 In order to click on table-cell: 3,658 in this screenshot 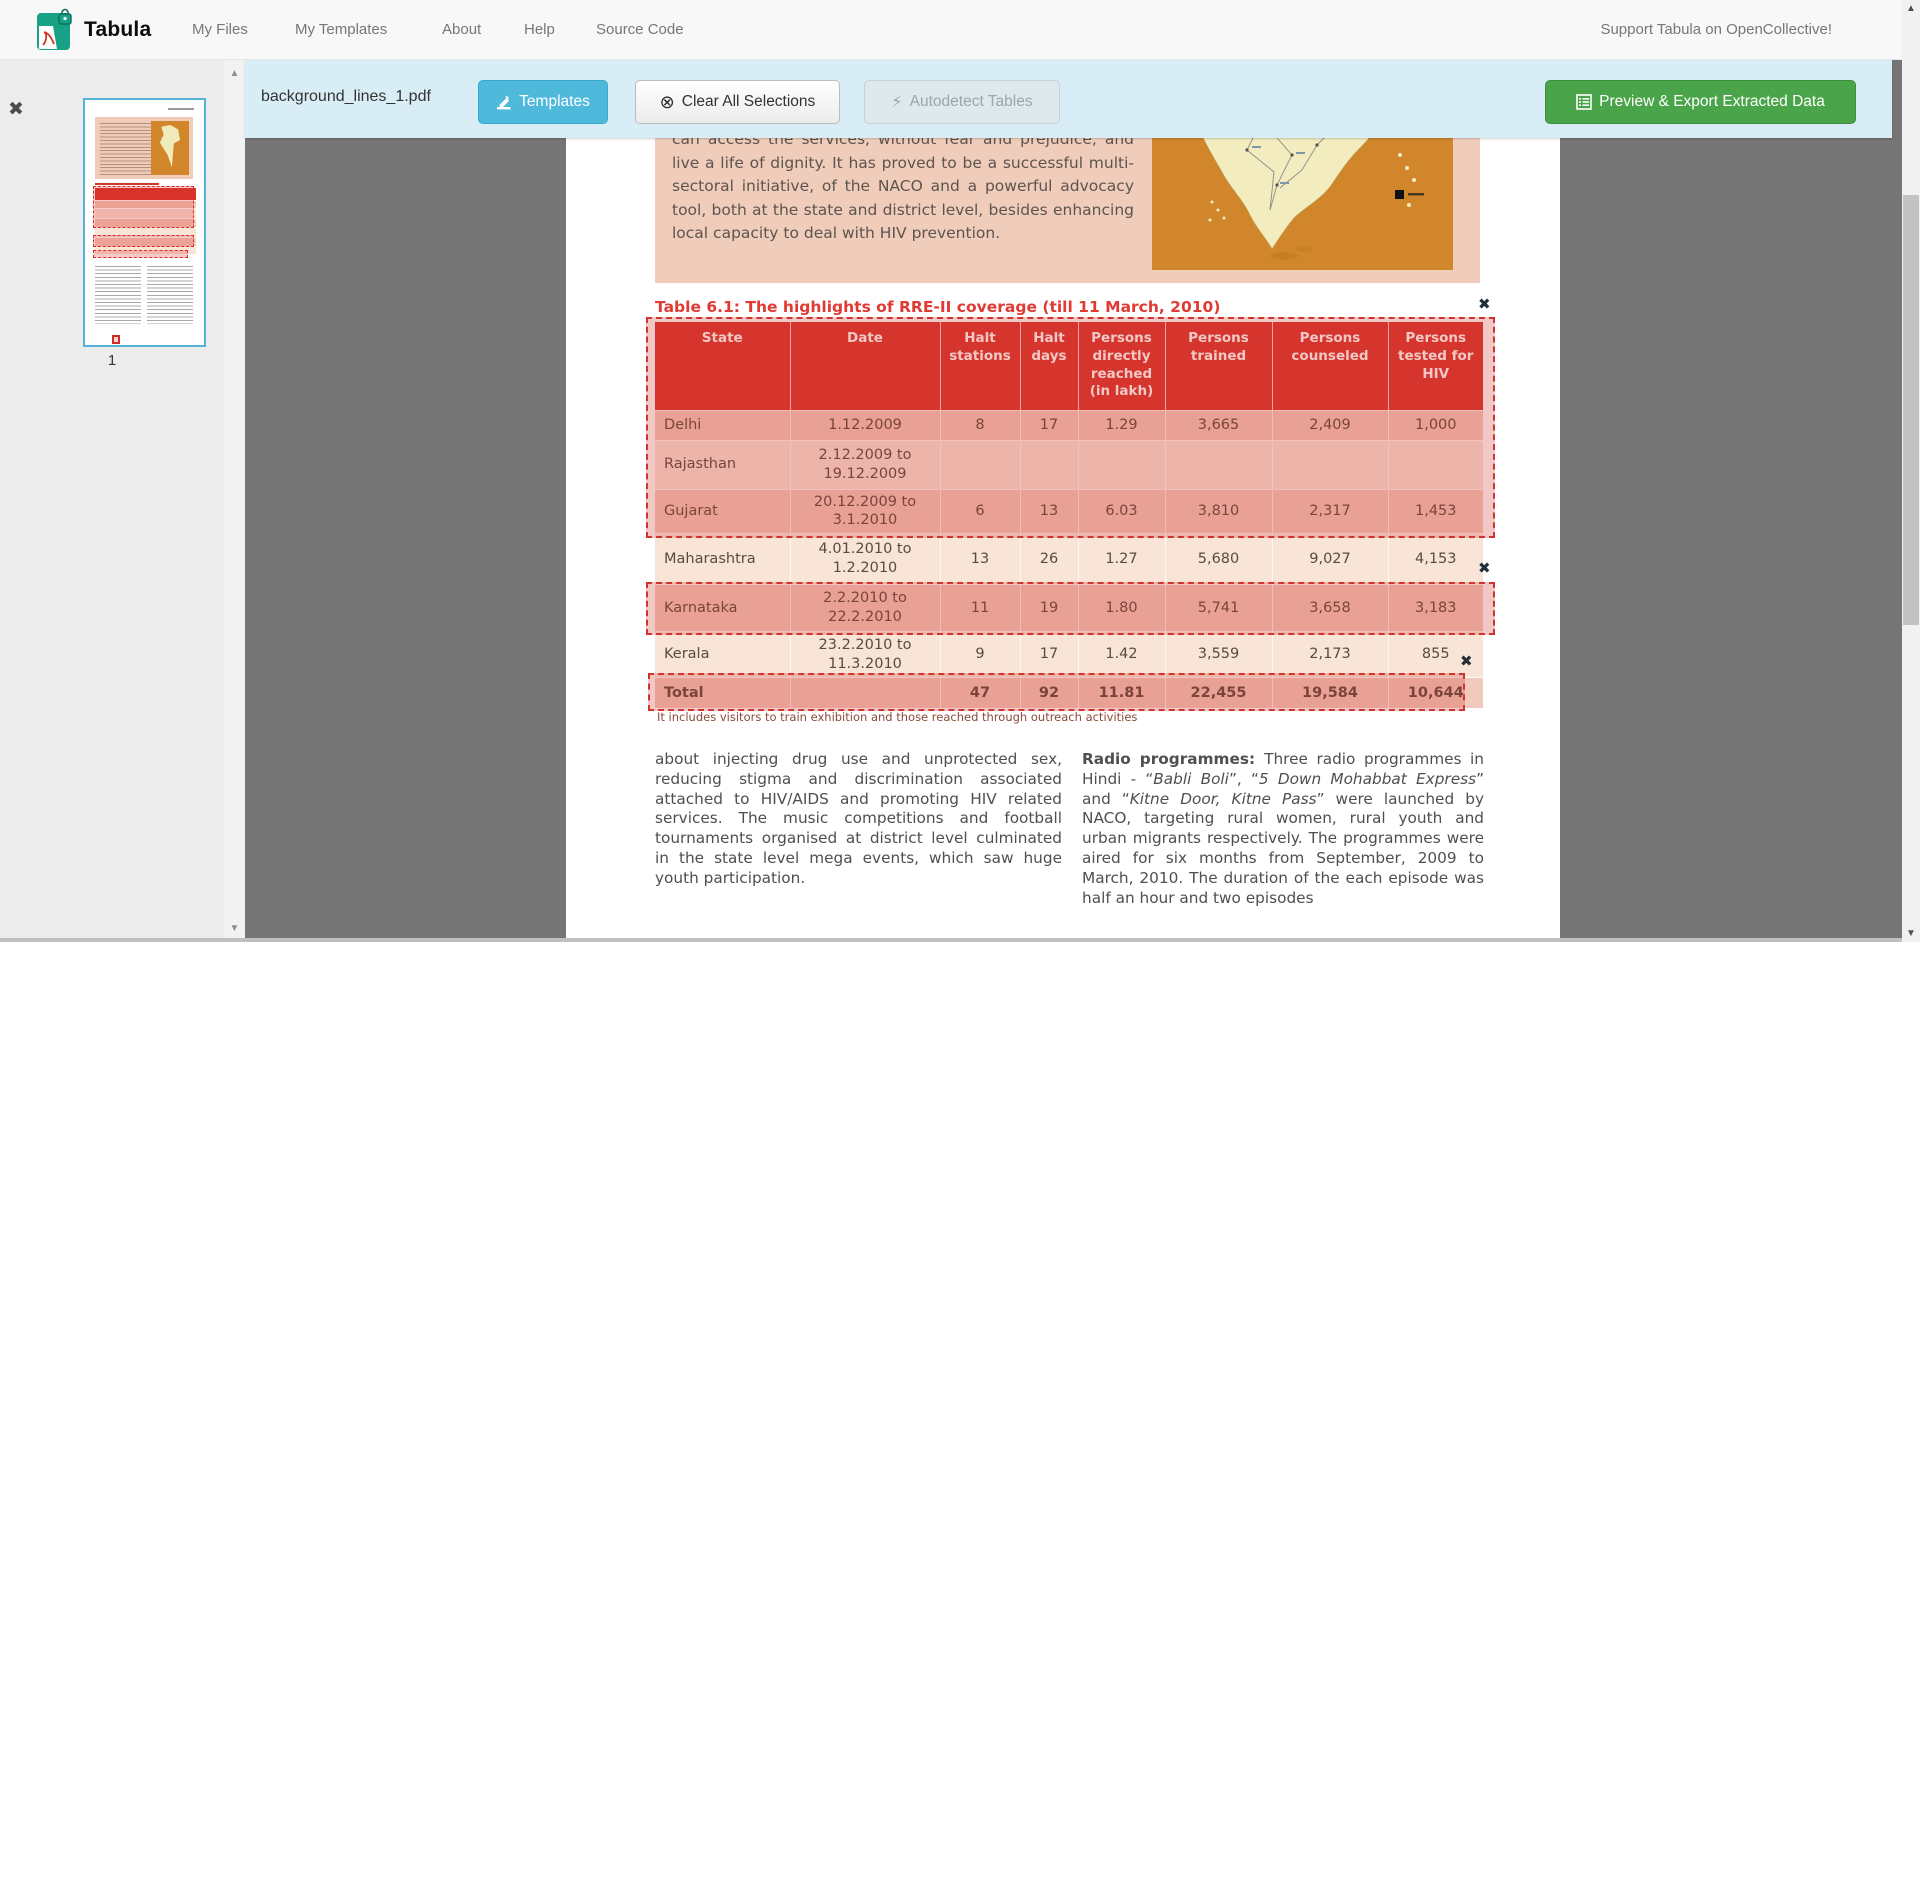, I will do `click(1330, 608)`.